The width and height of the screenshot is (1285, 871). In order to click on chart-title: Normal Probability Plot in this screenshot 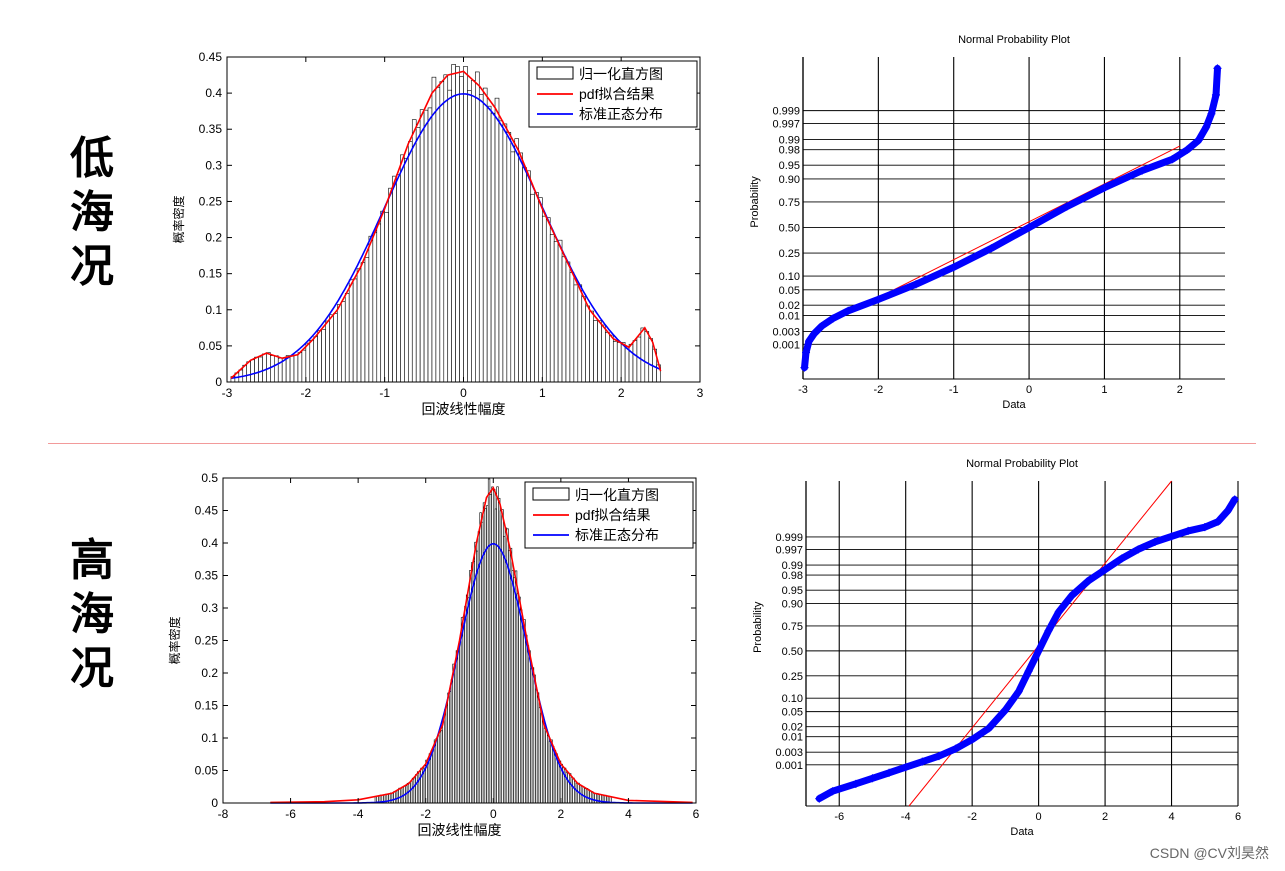, I will do `click(1022, 464)`.